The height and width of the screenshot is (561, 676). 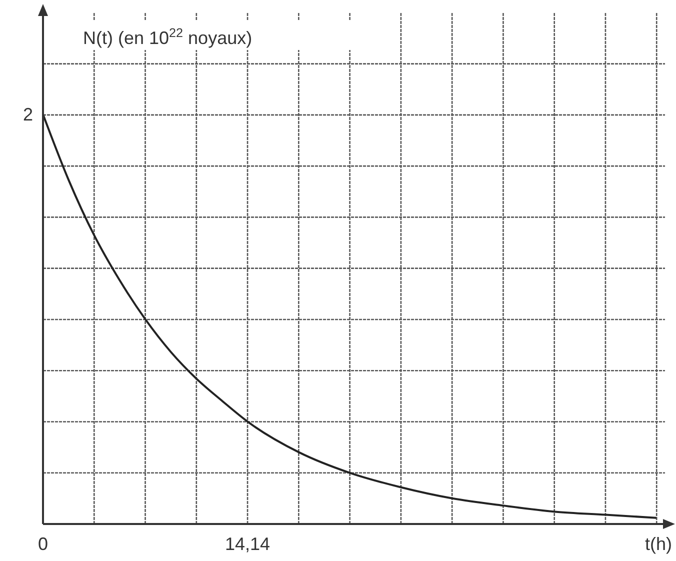 I want to click on x-axis-title: t(h), so click(x=658, y=544).